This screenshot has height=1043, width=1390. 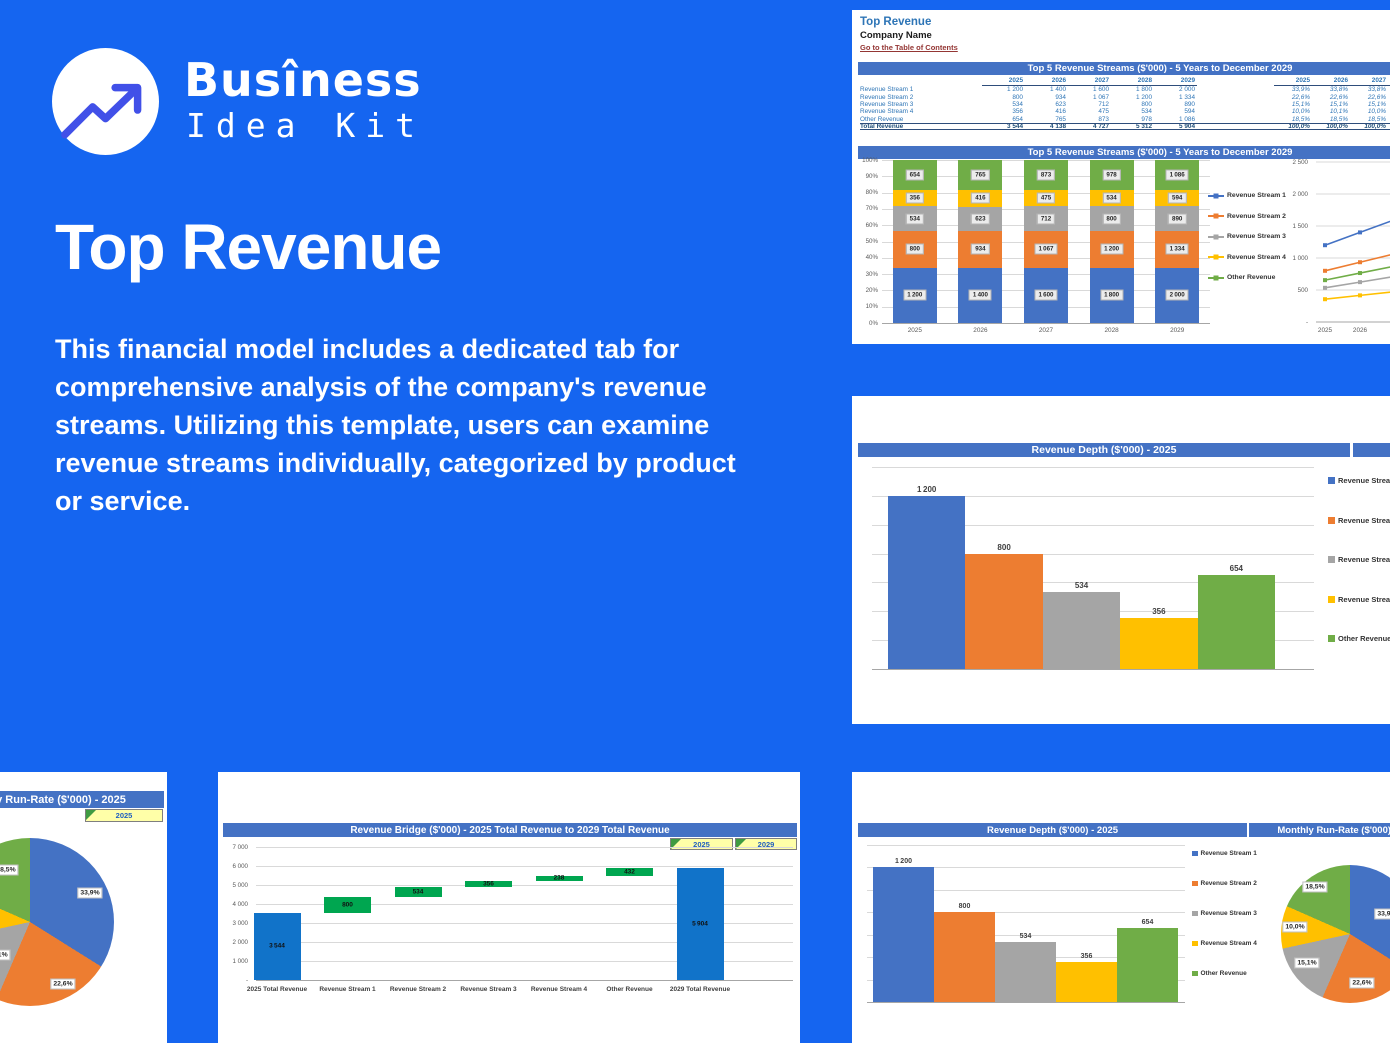 I want to click on legend-item: Revenue Stream 1, so click(x=1359, y=480).